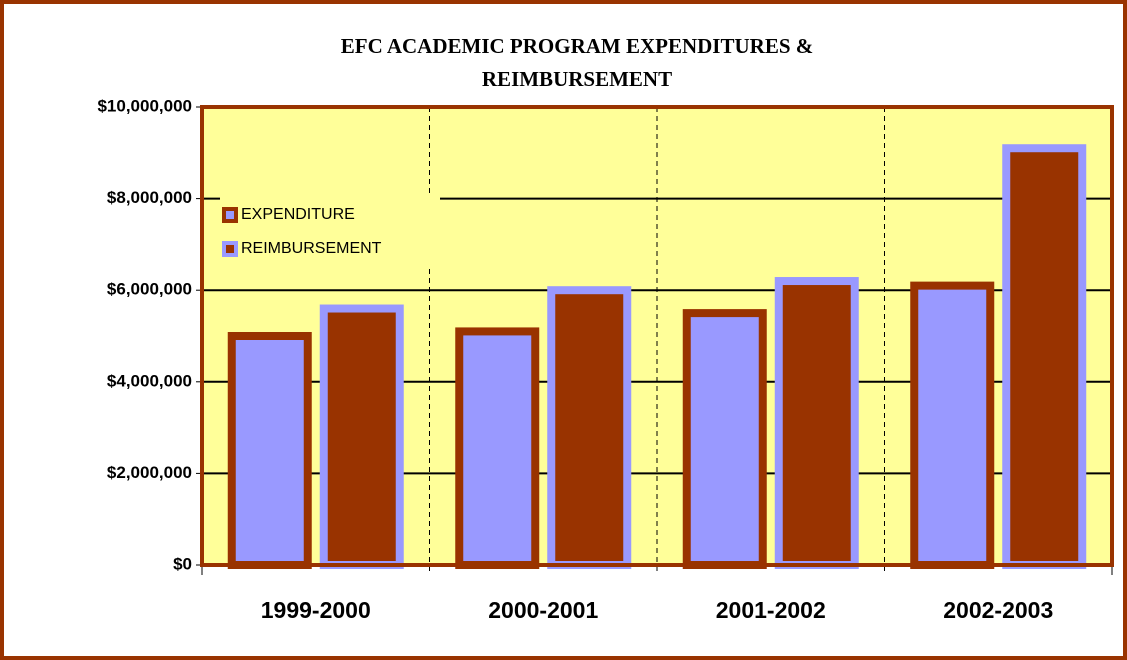 The image size is (1127, 660). I want to click on legend-label: REIMBURSEMENT, so click(311, 248).